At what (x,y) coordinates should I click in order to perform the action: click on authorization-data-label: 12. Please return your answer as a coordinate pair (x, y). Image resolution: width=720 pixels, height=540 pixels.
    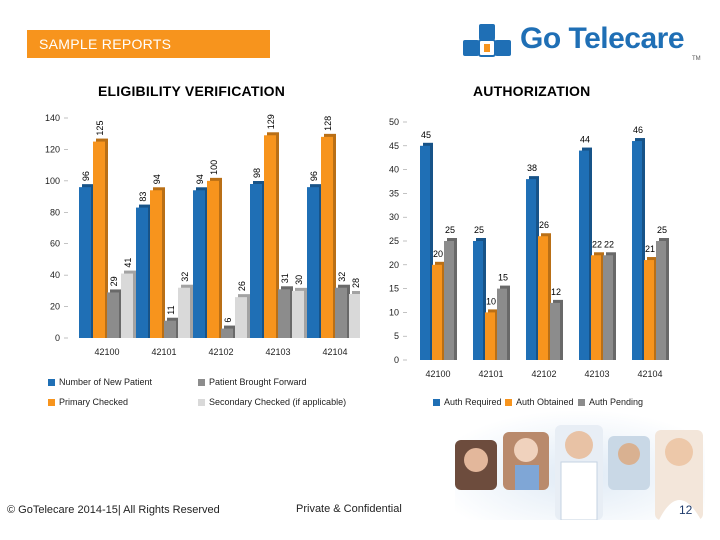
    Looking at the image, I should click on (556, 292).